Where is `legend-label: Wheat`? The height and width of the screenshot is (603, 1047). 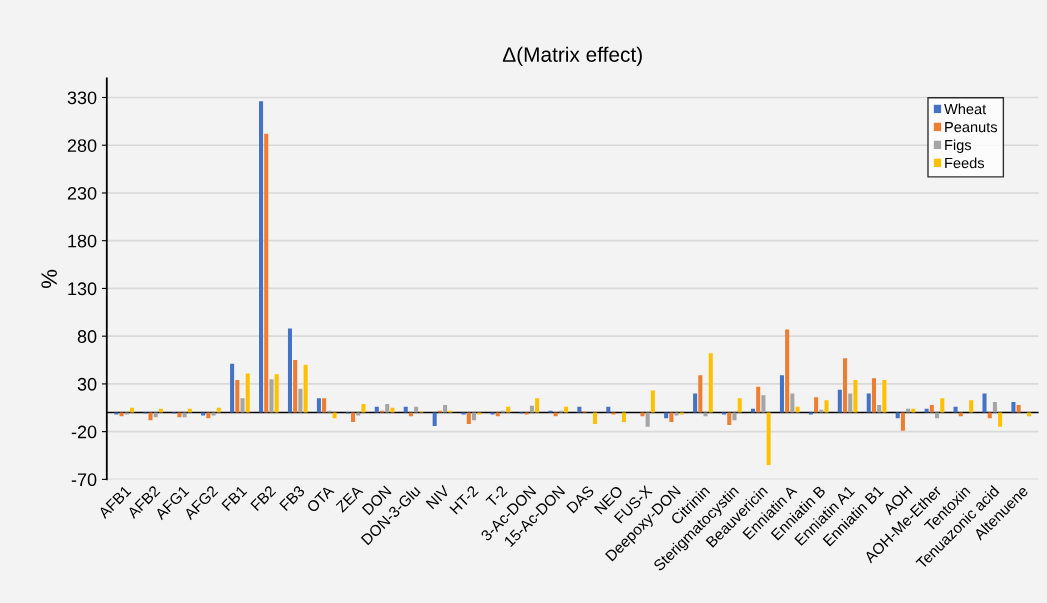 legend-label: Wheat is located at coordinates (965, 109).